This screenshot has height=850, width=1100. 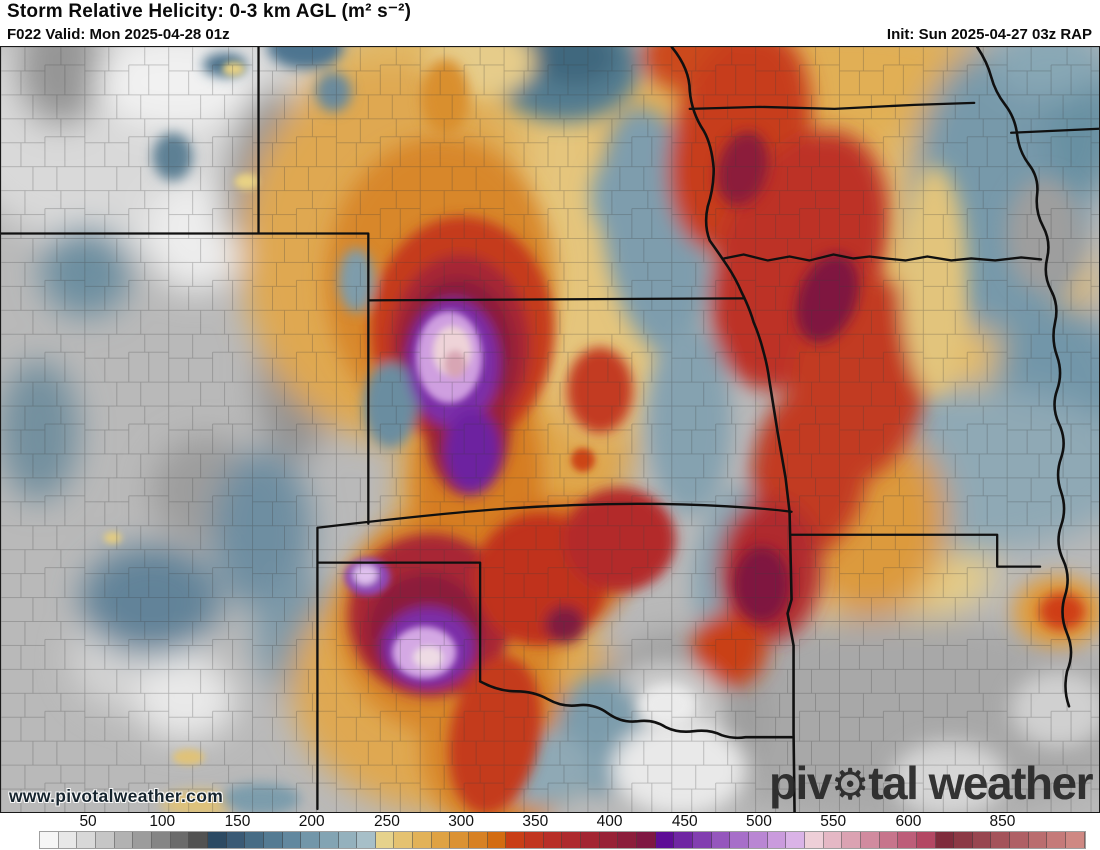 What do you see at coordinates (908, 821) in the screenshot?
I see `colorbar-tick-label: 600` at bounding box center [908, 821].